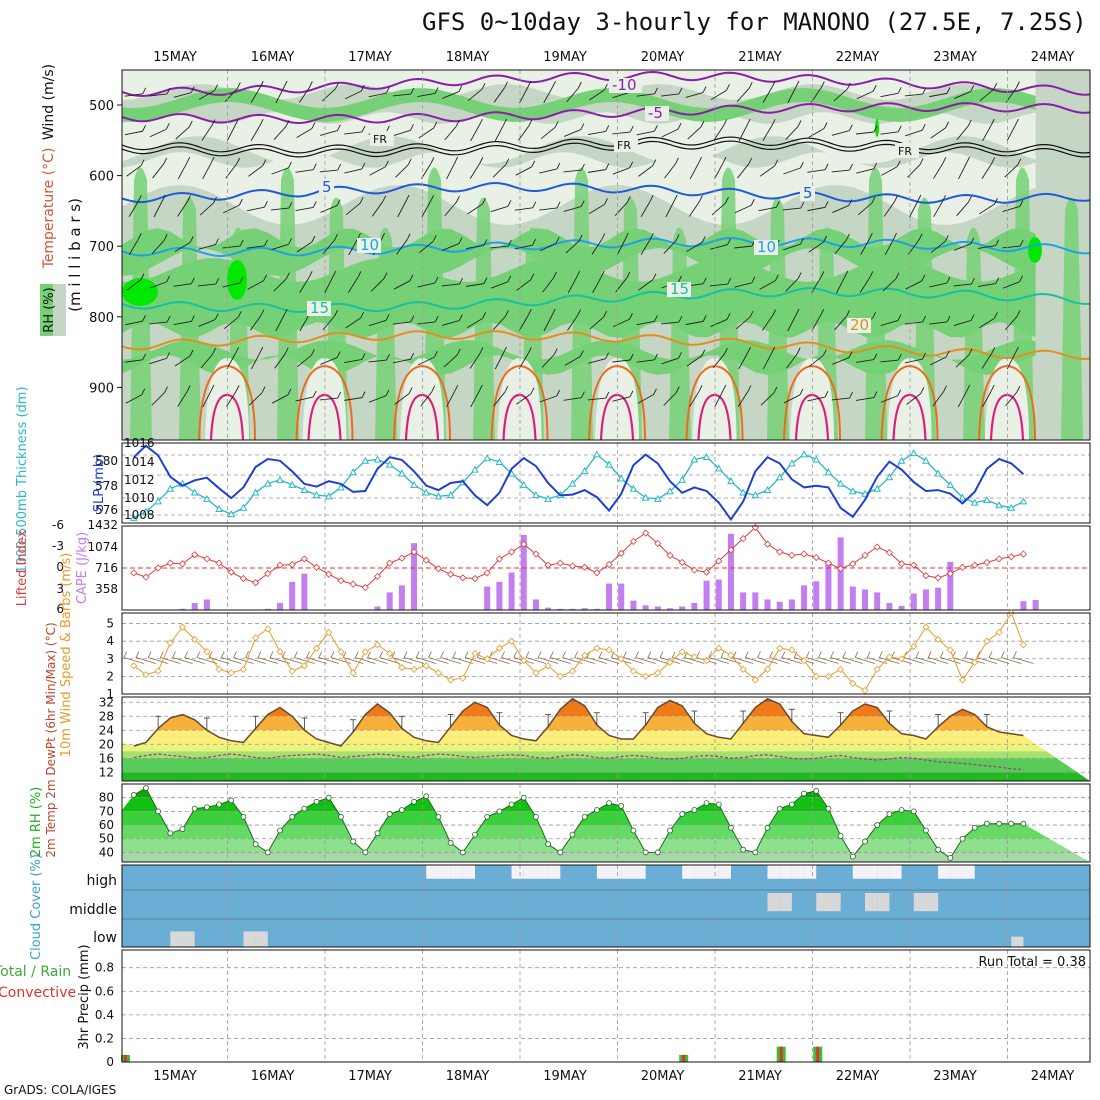 This screenshot has width=1100, height=1100. What do you see at coordinates (22, 567) in the screenshot?
I see `axis-label-lifted-index: Lifted Index` at bounding box center [22, 567].